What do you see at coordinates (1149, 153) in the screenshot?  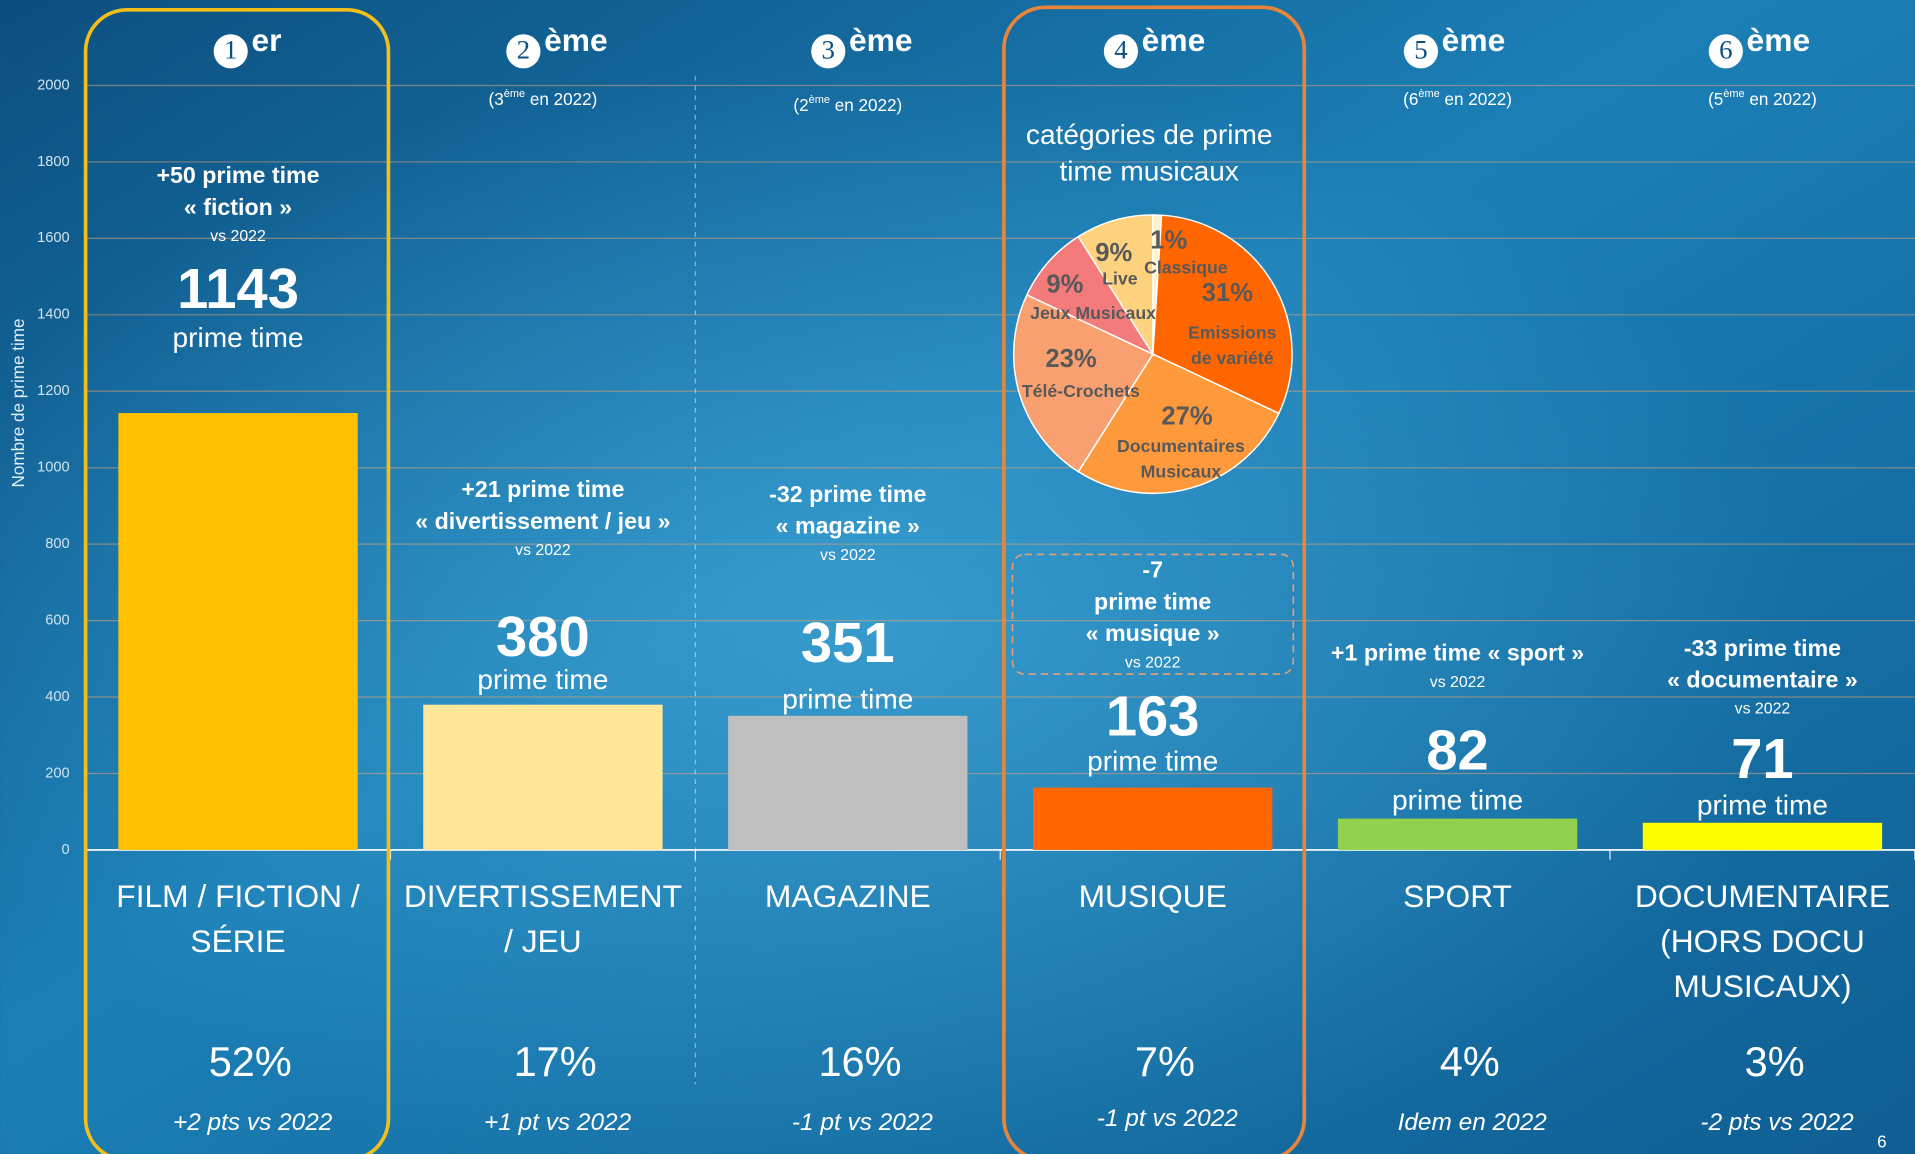 I see `pie-title: catégories de prime time musicaux` at bounding box center [1149, 153].